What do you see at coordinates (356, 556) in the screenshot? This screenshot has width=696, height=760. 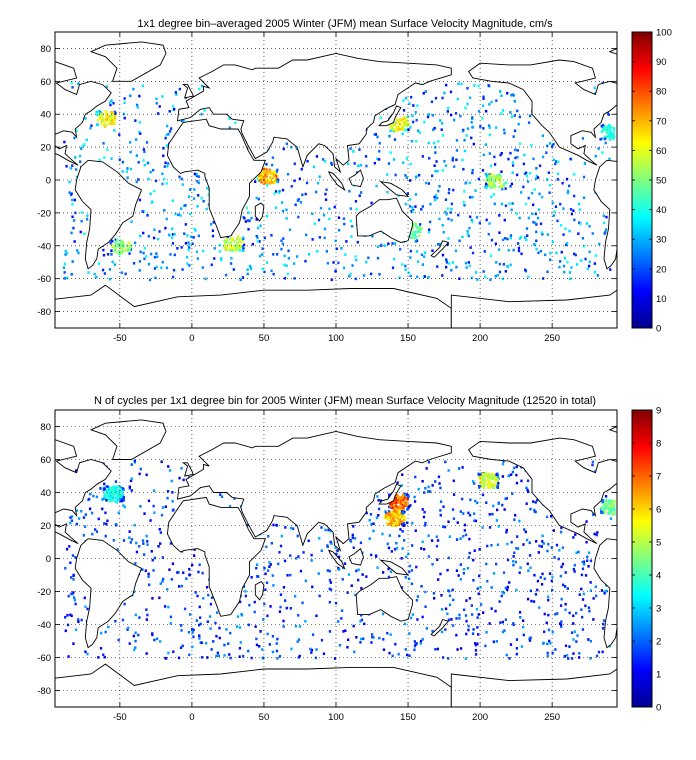 I see `landmass` at bounding box center [356, 556].